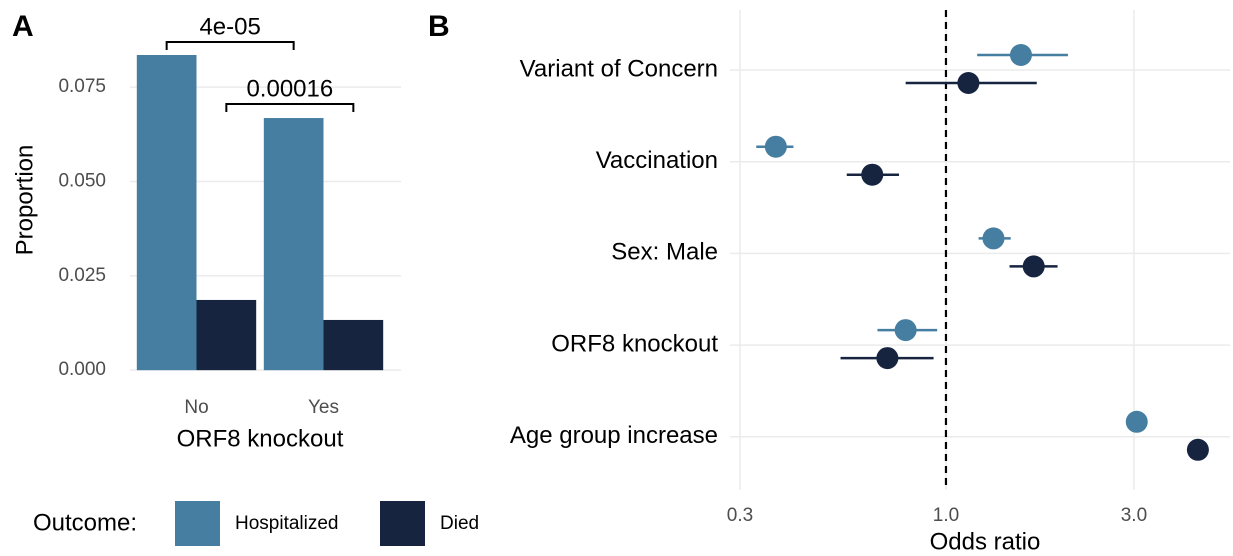 The height and width of the screenshot is (556, 1233). I want to click on x-axis-title: ORF8 knockout, so click(260, 438).